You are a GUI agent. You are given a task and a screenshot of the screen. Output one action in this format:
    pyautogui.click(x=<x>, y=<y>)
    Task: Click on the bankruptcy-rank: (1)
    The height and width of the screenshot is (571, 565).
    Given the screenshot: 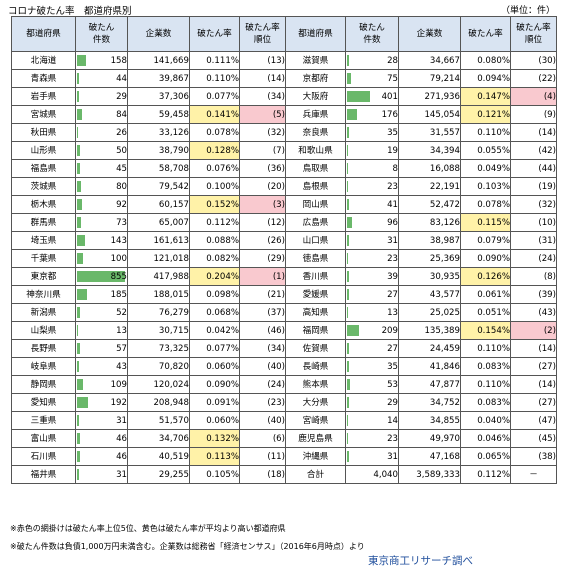 What is the action you would take?
    pyautogui.click(x=262, y=276)
    